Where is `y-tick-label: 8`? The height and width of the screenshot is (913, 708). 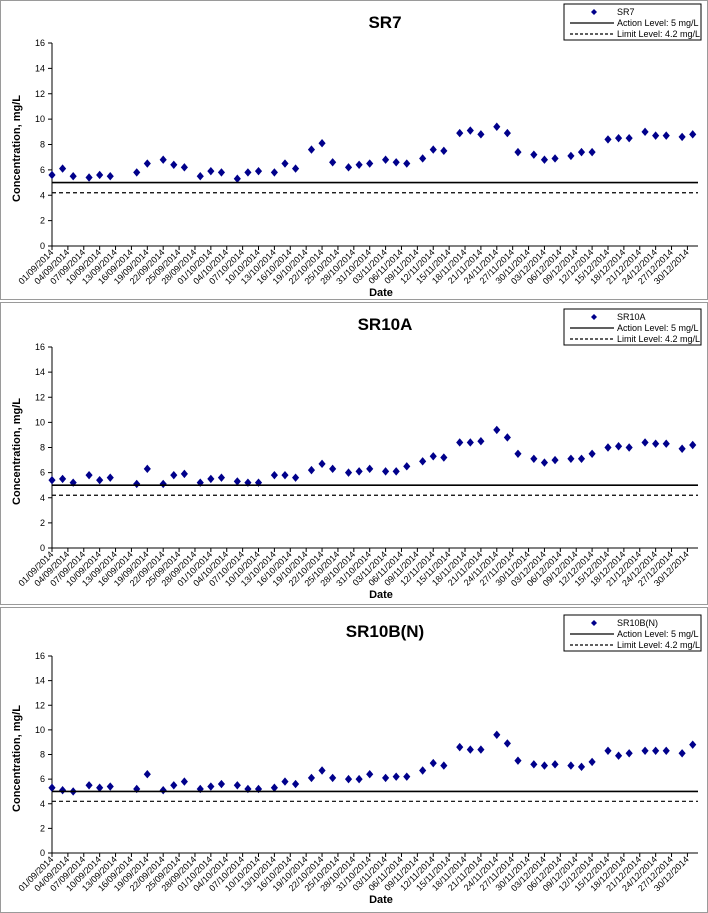 y-tick-label: 8 is located at coordinates (42, 755).